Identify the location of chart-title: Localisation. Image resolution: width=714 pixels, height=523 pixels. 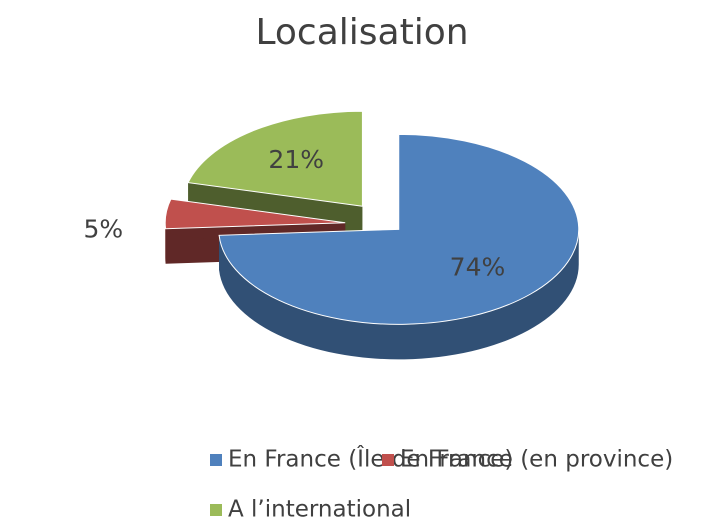
(361, 32).